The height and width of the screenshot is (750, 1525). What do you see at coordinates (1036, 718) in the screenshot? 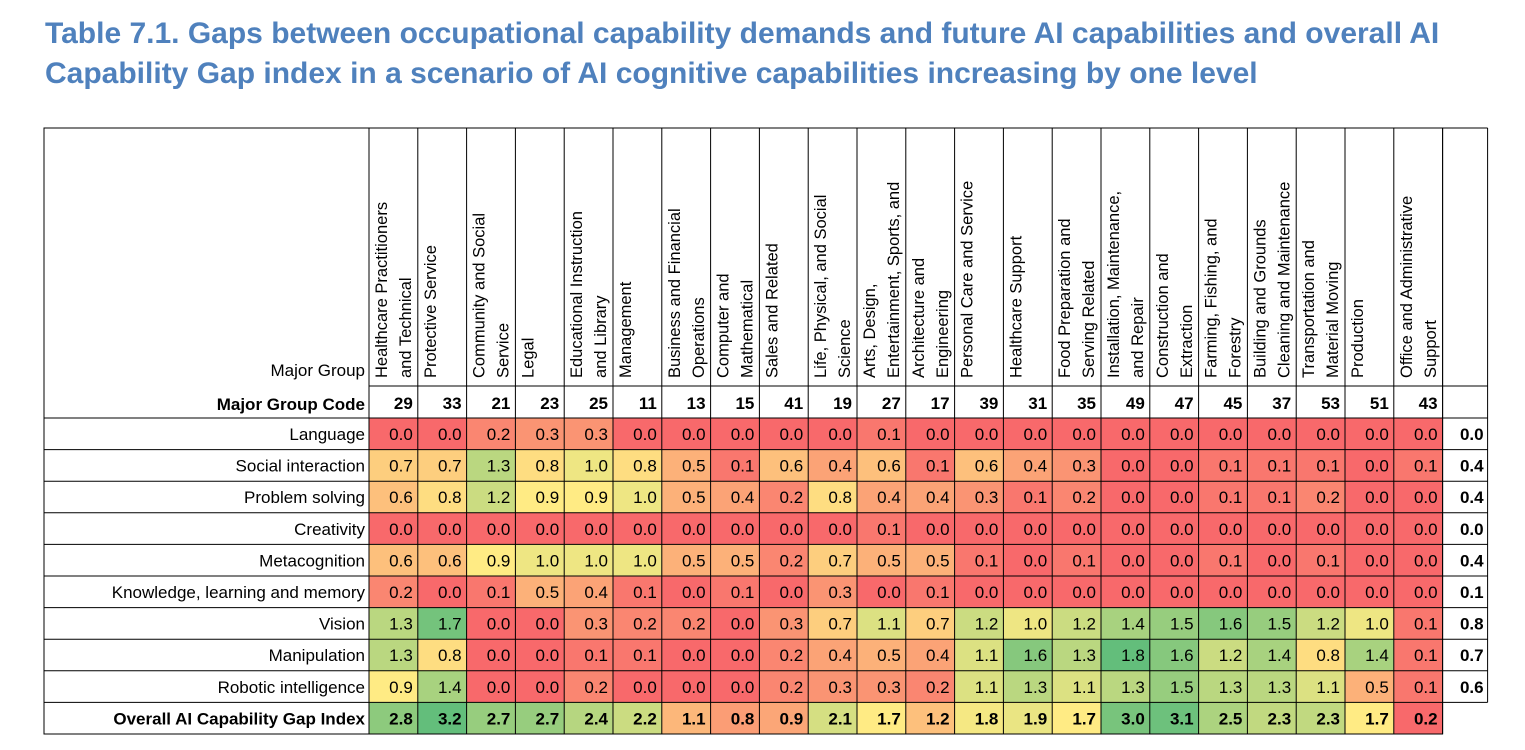
I see `index-value: 1.9` at bounding box center [1036, 718].